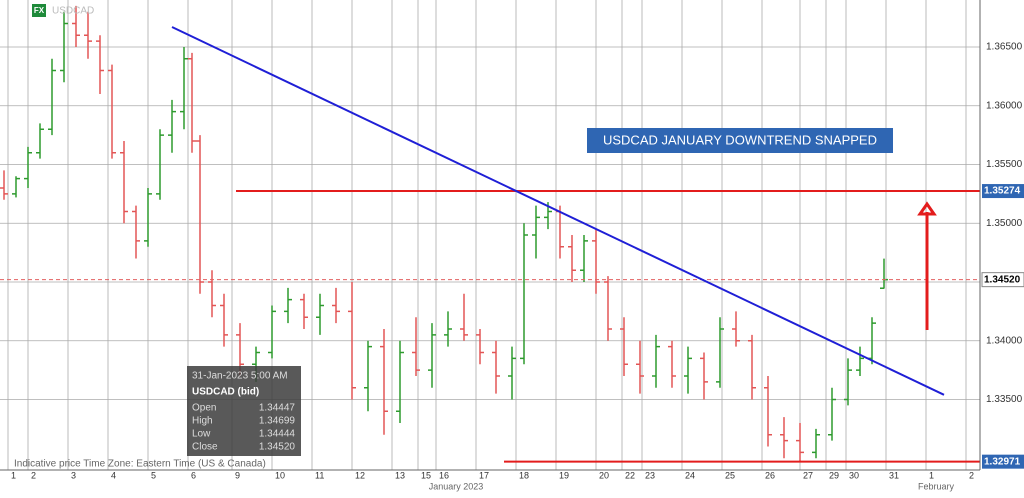 The width and height of the screenshot is (1024, 498). What do you see at coordinates (1004, 47) in the screenshot?
I see `y-tick-label: 1.36500` at bounding box center [1004, 47].